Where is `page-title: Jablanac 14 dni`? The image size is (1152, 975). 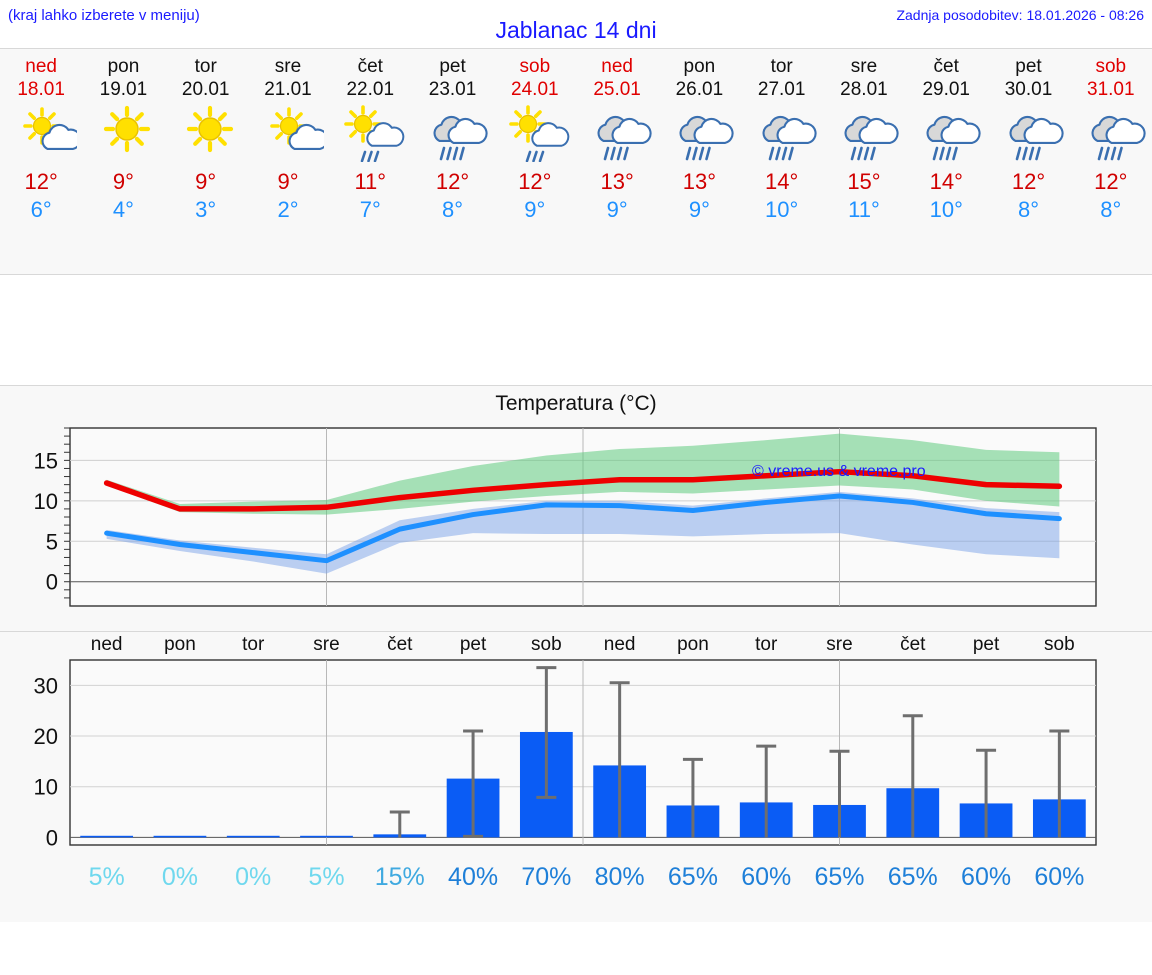 page-title: Jablanac 14 dni is located at coordinates (576, 30).